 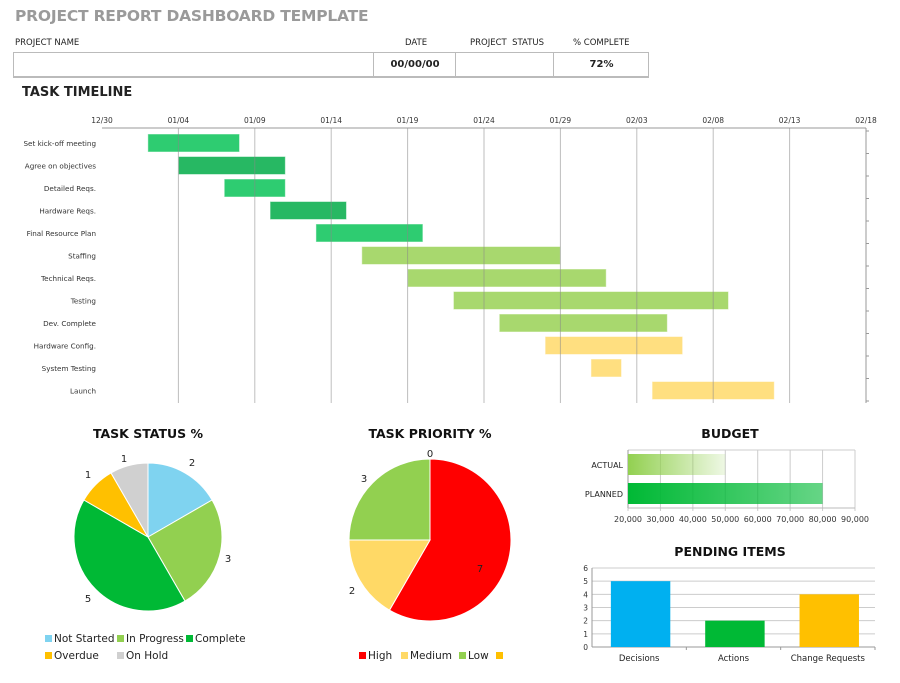 What do you see at coordinates (77, 92) in the screenshot?
I see `task-timeline-title: TASK TIMELINE` at bounding box center [77, 92].